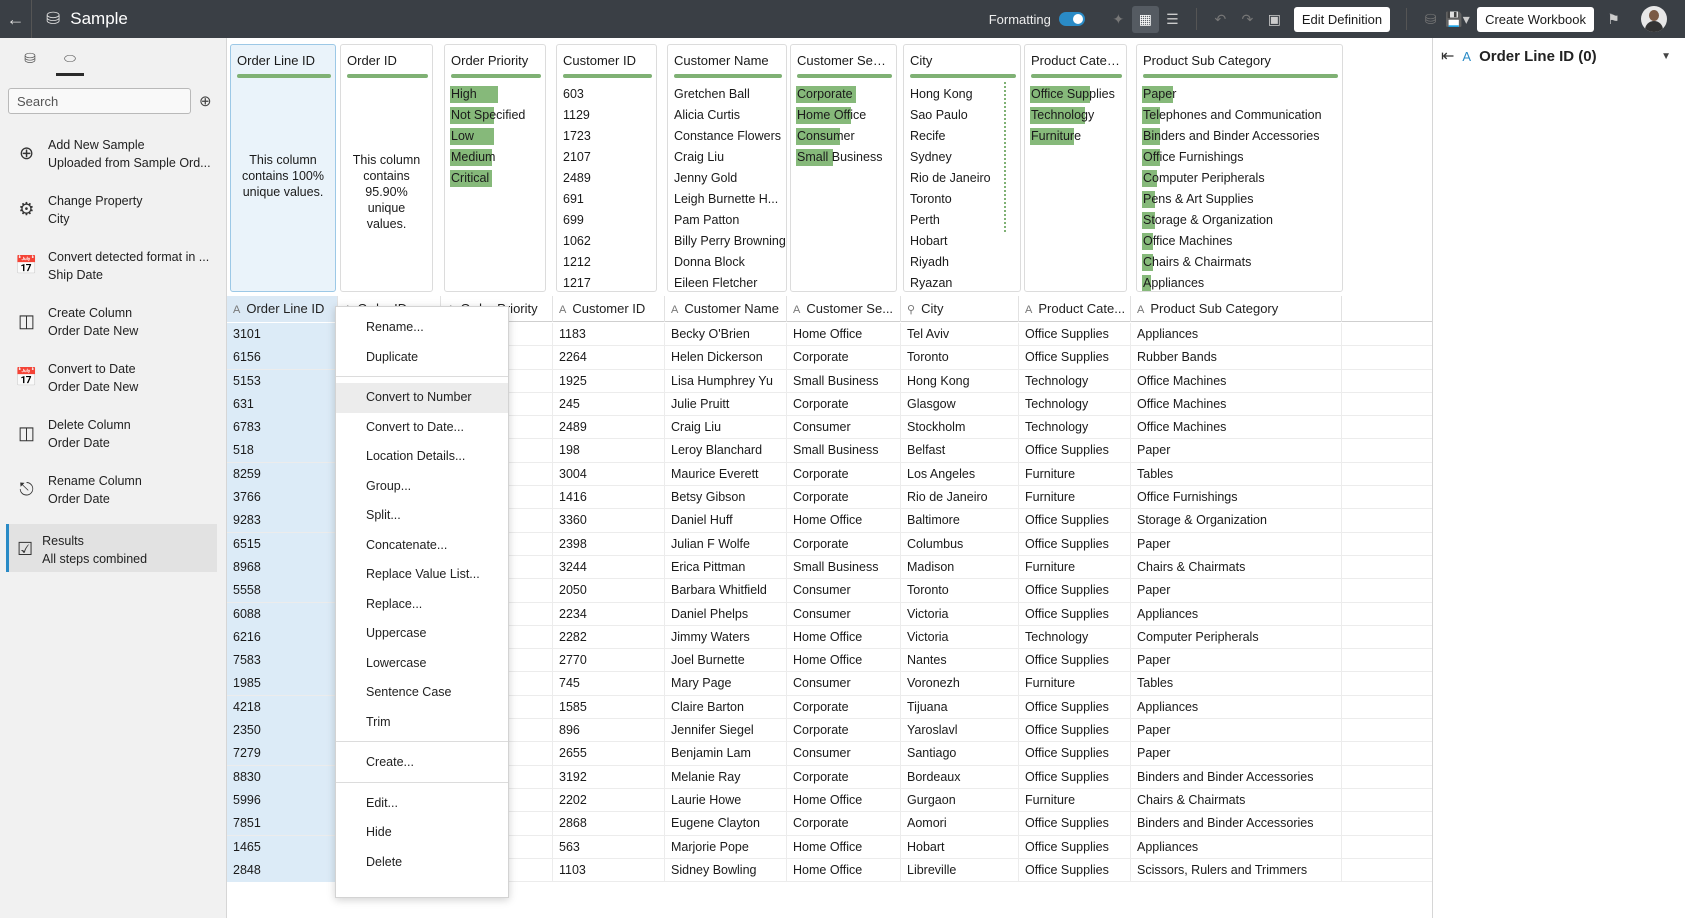 The image size is (1685, 918). What do you see at coordinates (606, 262) in the screenshot?
I see `profile-value: 1212` at bounding box center [606, 262].